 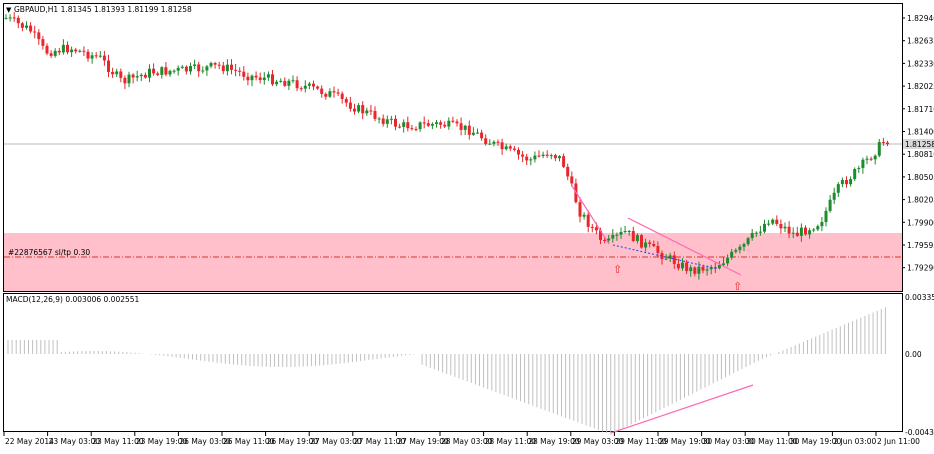 I want to click on price-tick-label: 1.80205, so click(x=920, y=200).